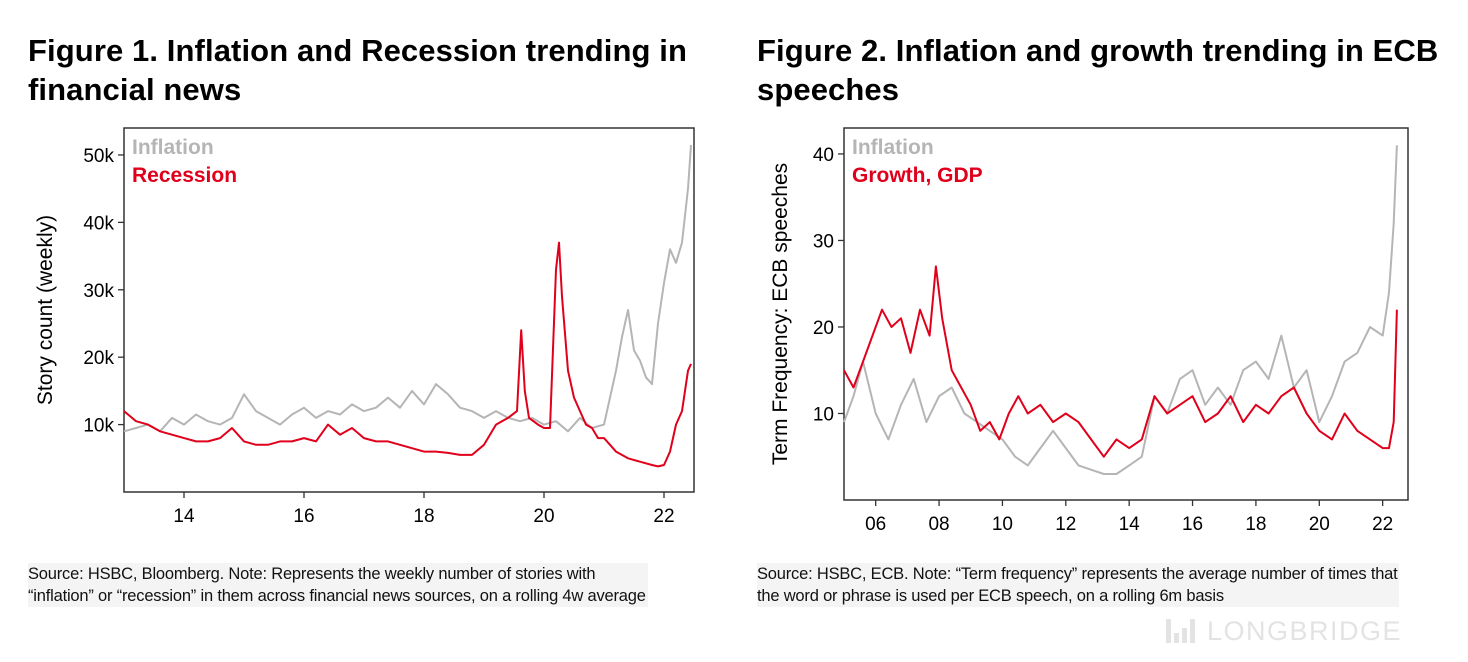 The image size is (1468, 662). Describe the element at coordinates (1180, 631) in the screenshot. I see `longbridge-bars-icon` at that location.